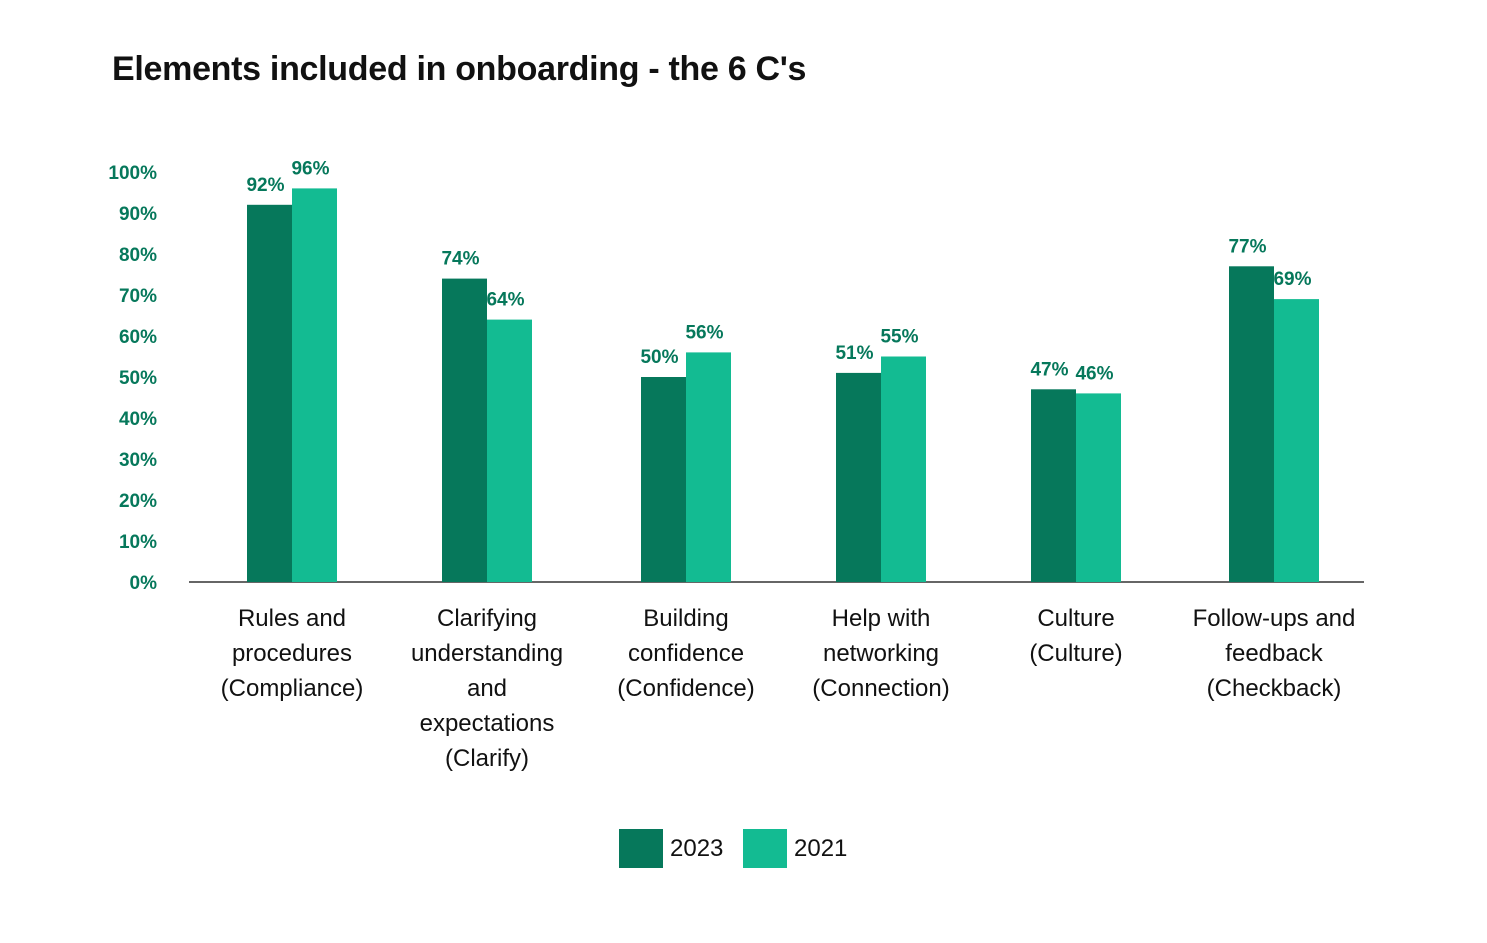  Describe the element at coordinates (1292, 279) in the screenshot. I see `data-label-2021: 69%` at that location.